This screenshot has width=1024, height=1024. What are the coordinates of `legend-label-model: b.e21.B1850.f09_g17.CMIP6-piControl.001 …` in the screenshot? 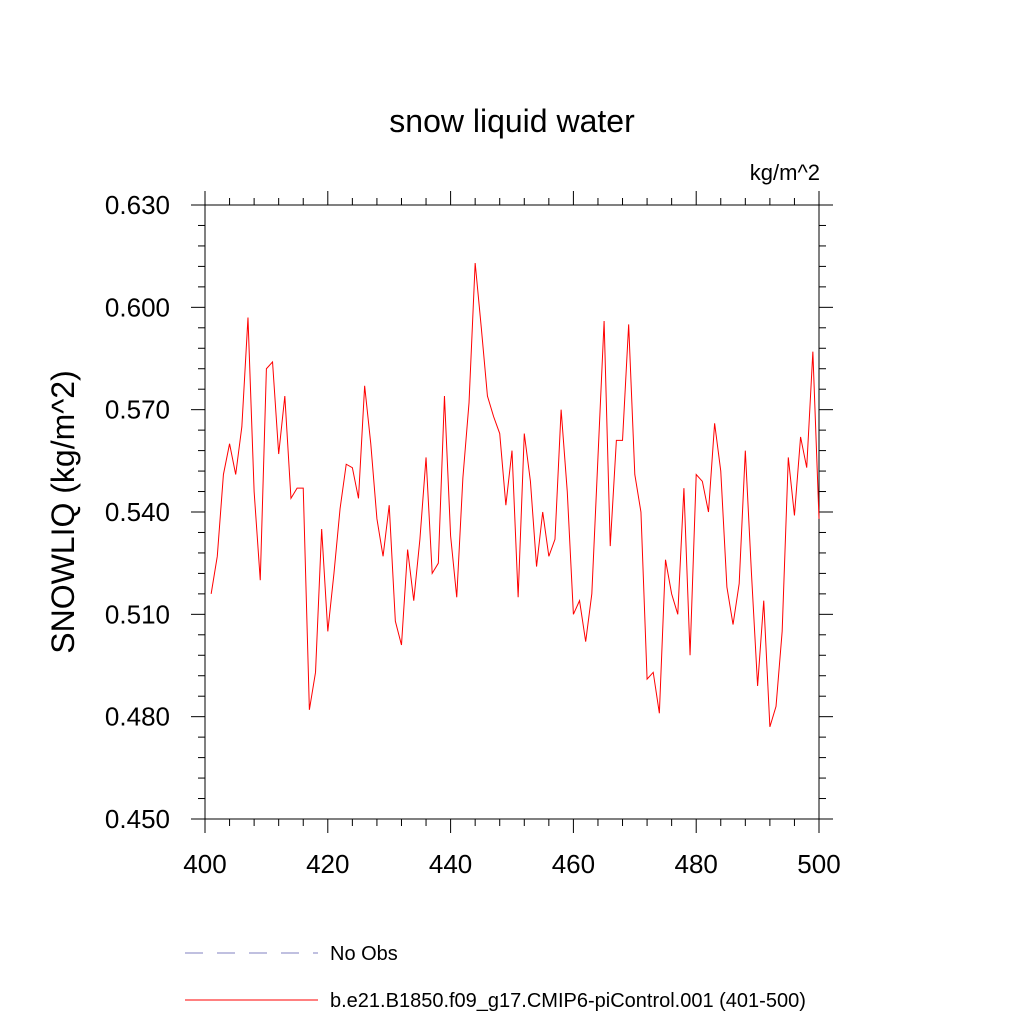 It's located at (568, 1001).